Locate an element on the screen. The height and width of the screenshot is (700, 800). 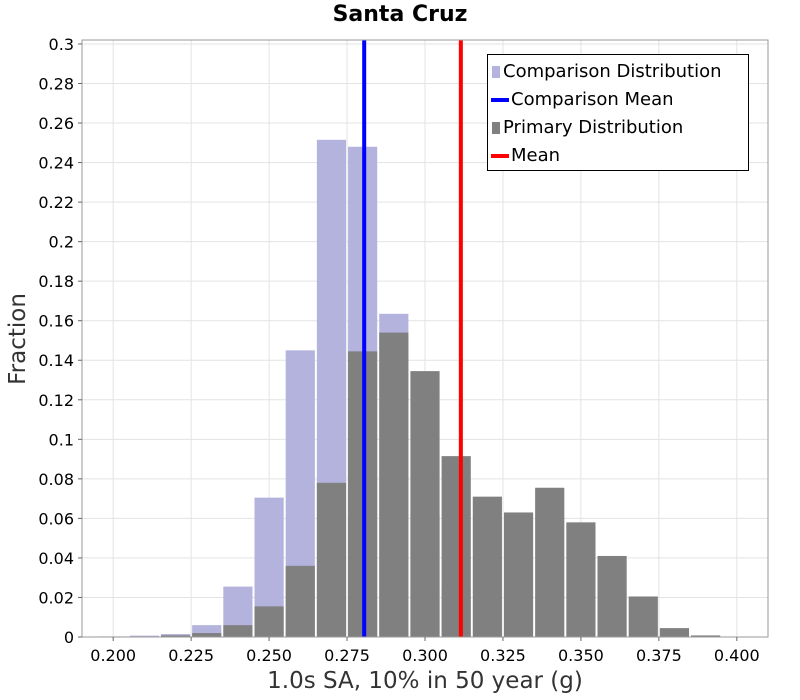
x-tick-label: 0.400 is located at coordinates (737, 655).